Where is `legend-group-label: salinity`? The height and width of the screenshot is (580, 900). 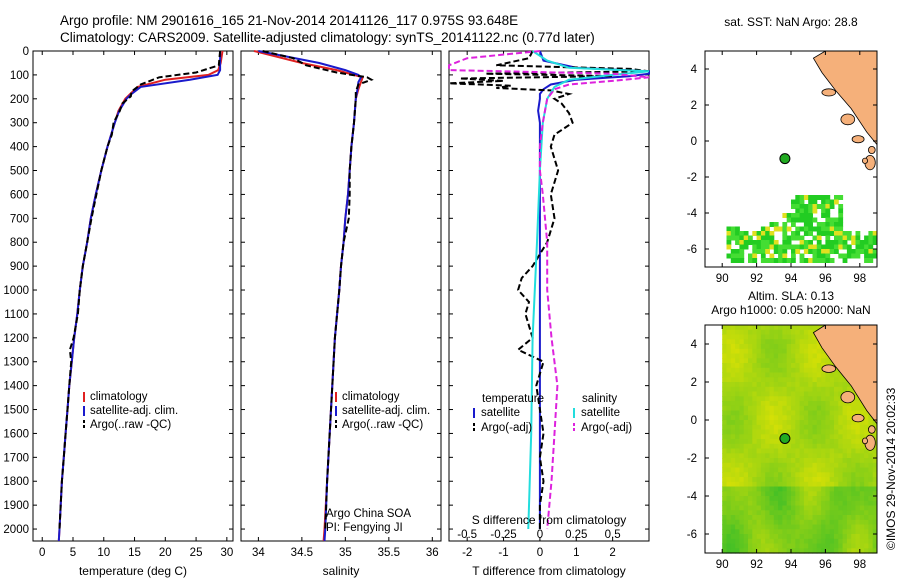 legend-group-label: salinity is located at coordinates (599, 399).